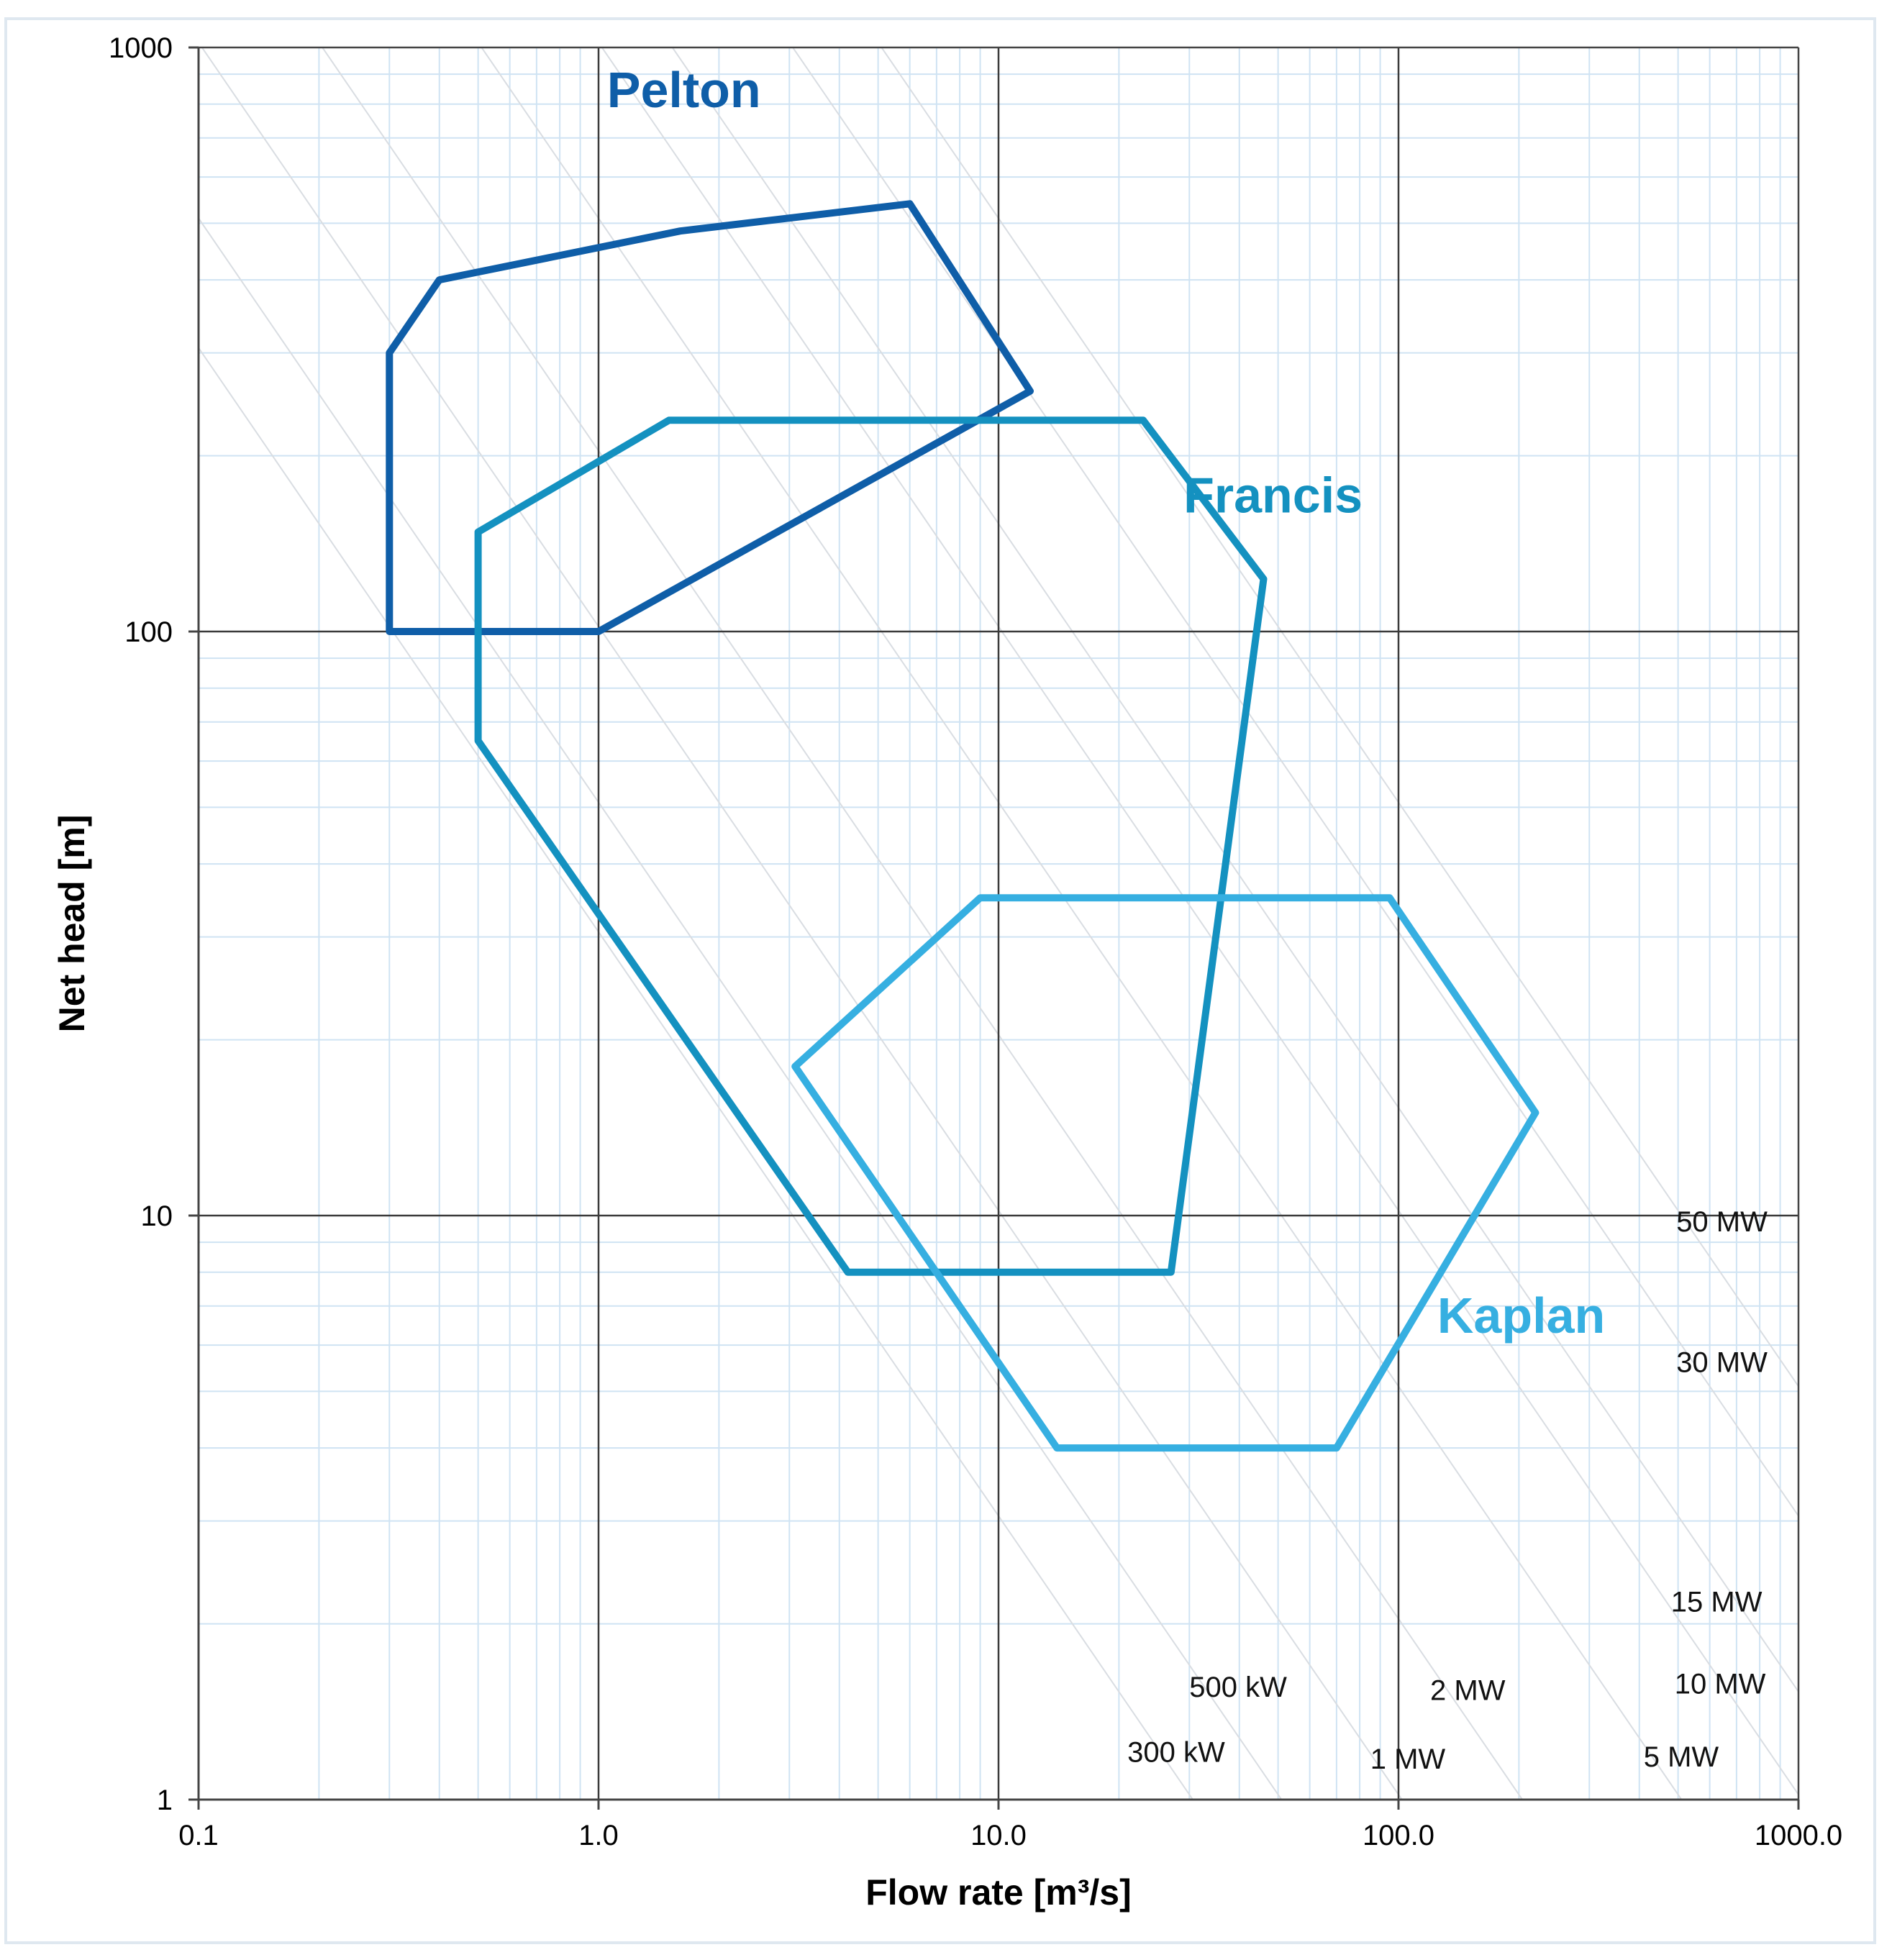 The image size is (1892, 1960). I want to click on x-tick-label: 1.0, so click(599, 1836).